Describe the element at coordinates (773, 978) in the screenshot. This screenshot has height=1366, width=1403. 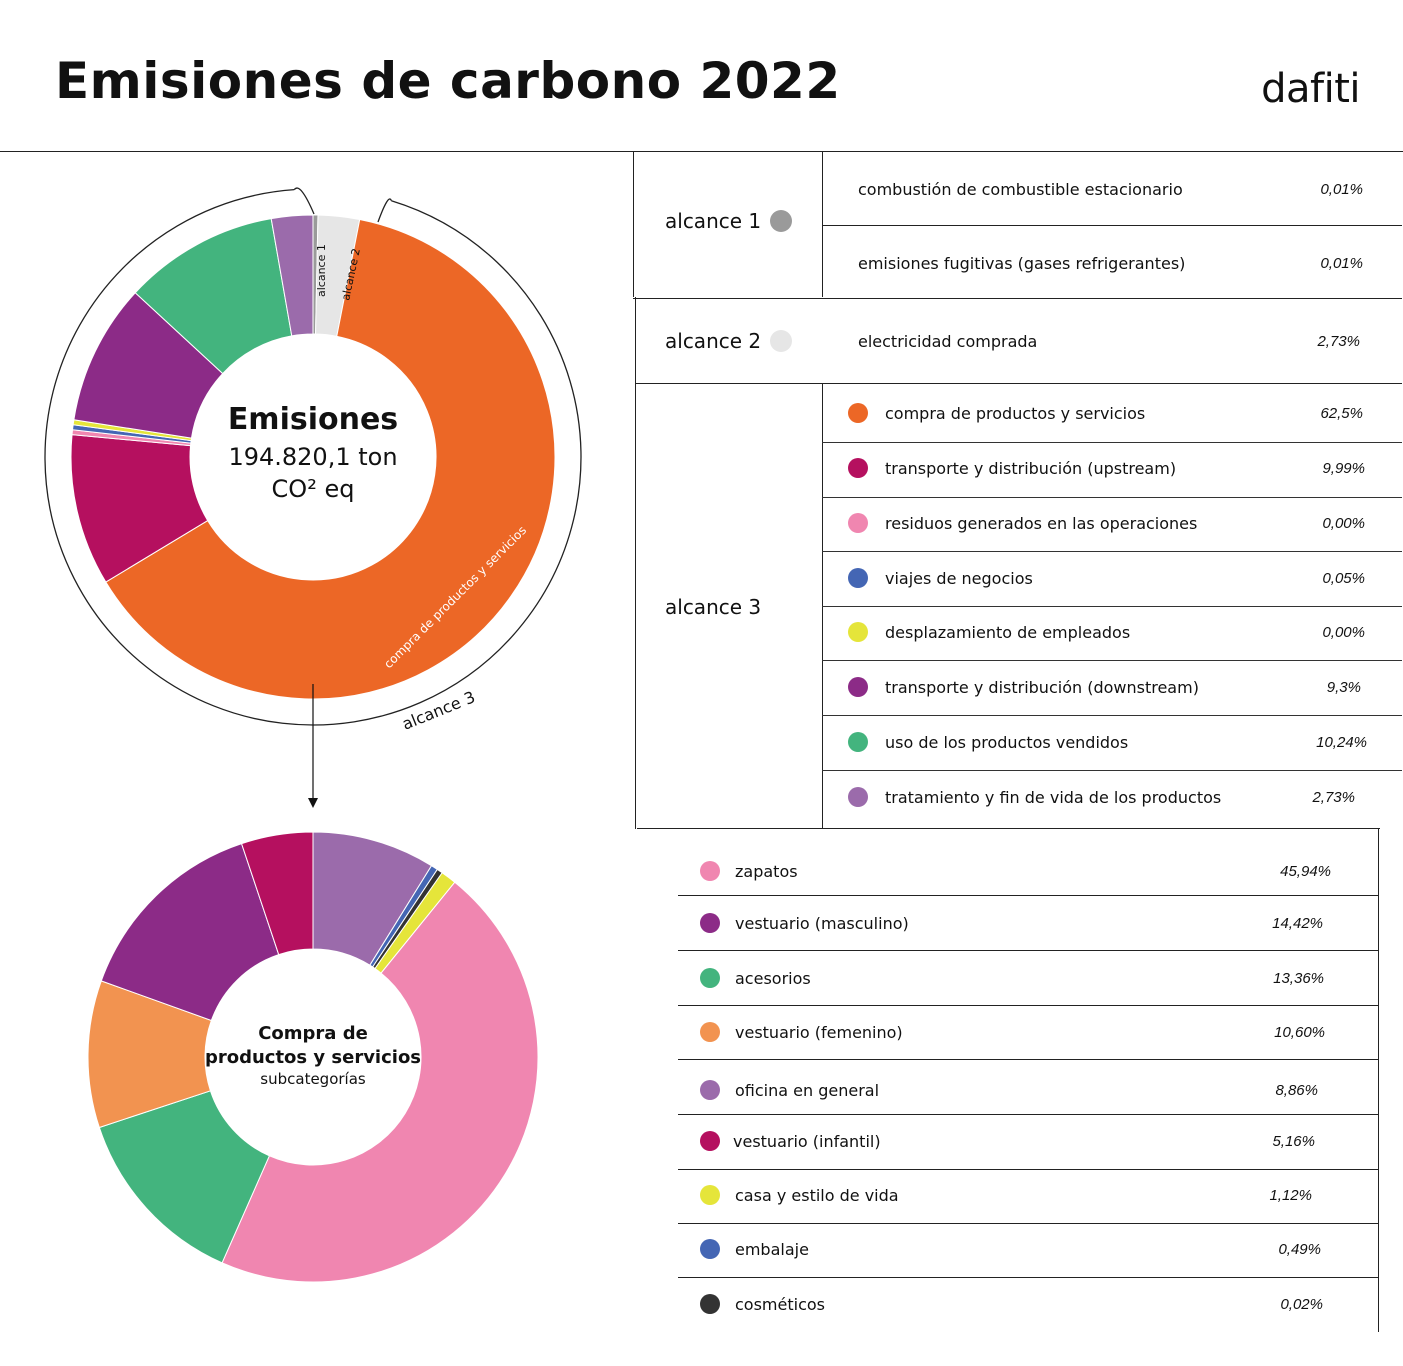
I see `subcat-row-label: acesorios` at that location.